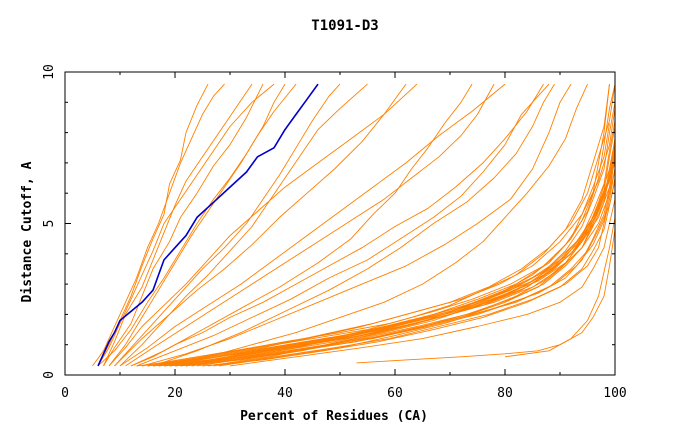  What do you see at coordinates (334, 416) in the screenshot?
I see `x-axis-label: Percent of Residues (CA)` at bounding box center [334, 416].